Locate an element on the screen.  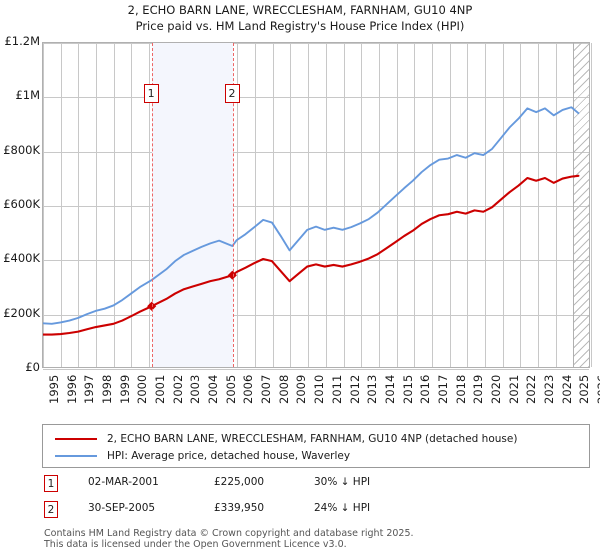
y-axis-tick: £400K is located at coordinates (21, 258).